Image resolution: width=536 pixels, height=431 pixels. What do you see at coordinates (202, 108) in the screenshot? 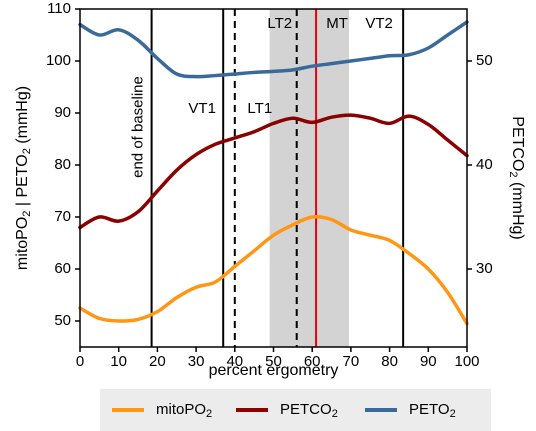
I see `vline-label-vt1: VT1` at bounding box center [202, 108].